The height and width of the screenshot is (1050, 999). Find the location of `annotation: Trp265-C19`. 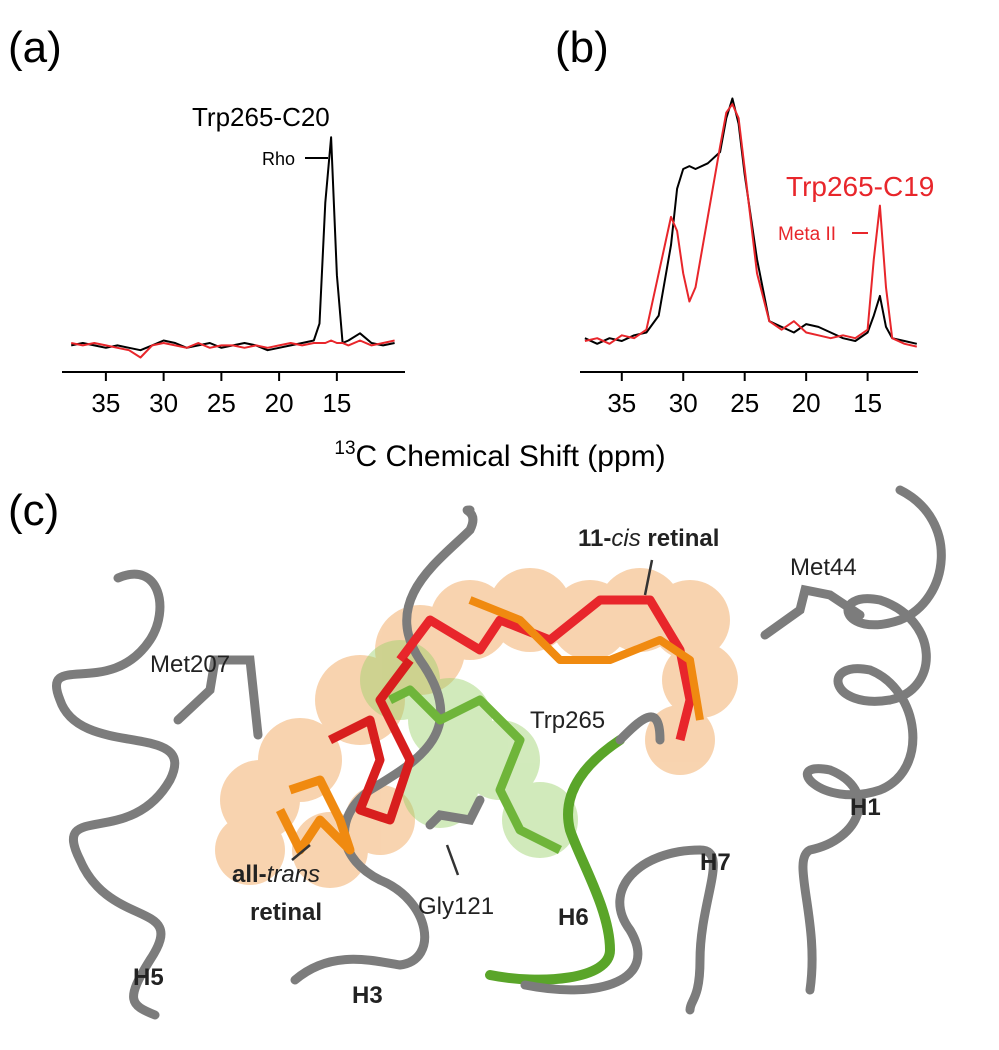

annotation: Trp265-C19 is located at coordinates (860, 186).